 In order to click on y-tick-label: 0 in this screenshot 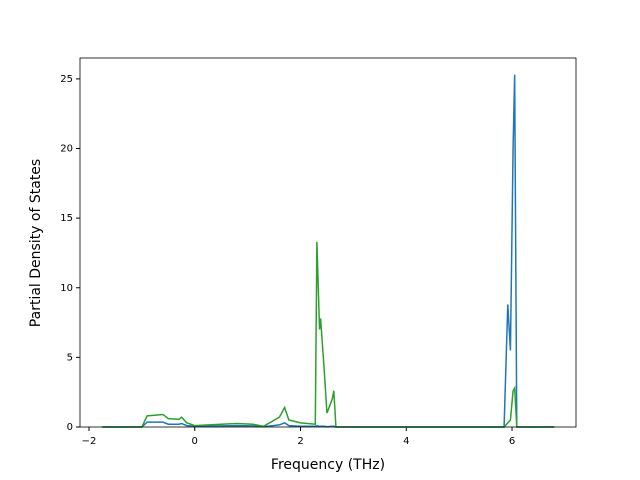, I will do `click(70, 427)`.